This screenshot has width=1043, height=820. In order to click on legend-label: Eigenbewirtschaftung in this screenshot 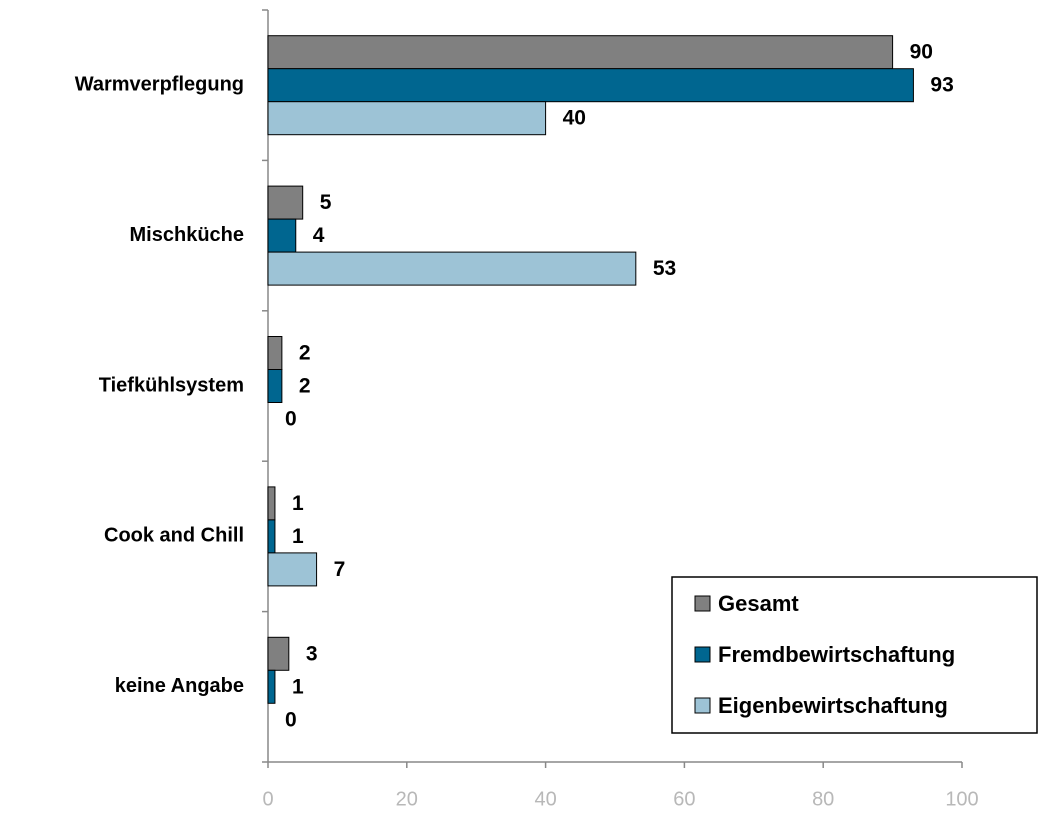, I will do `click(833, 705)`.